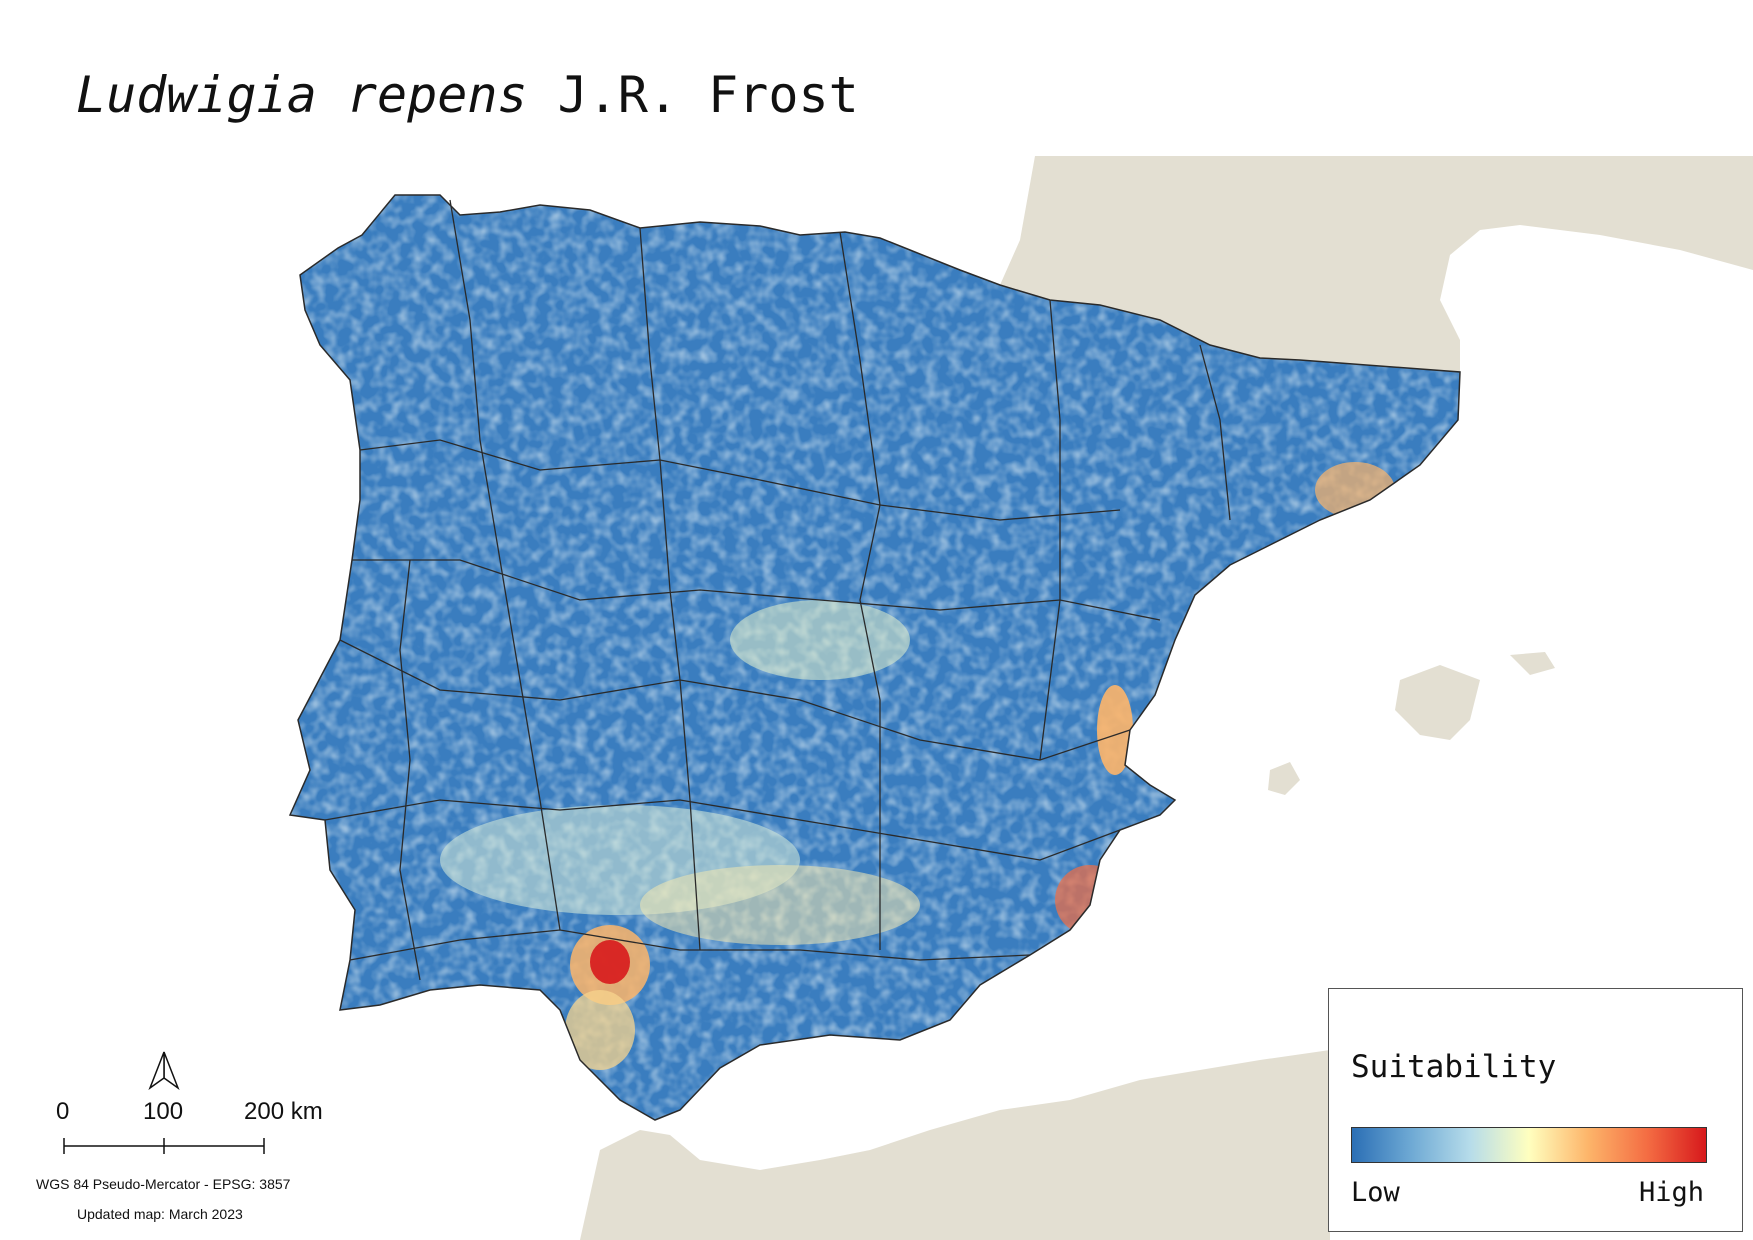 The image size is (1753, 1240). I want to click on map-title: Ludwigia repens J.R. Frost, so click(467, 95).